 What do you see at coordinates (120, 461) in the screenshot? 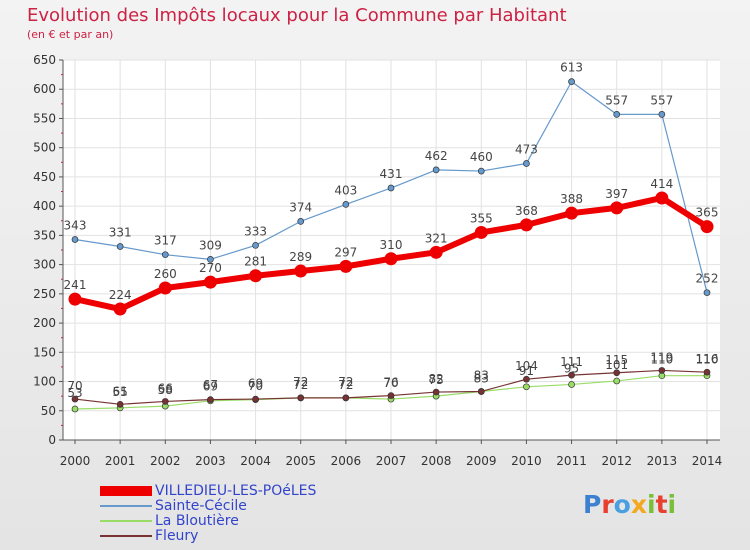
I see `x-tick-label: 2001` at bounding box center [120, 461].